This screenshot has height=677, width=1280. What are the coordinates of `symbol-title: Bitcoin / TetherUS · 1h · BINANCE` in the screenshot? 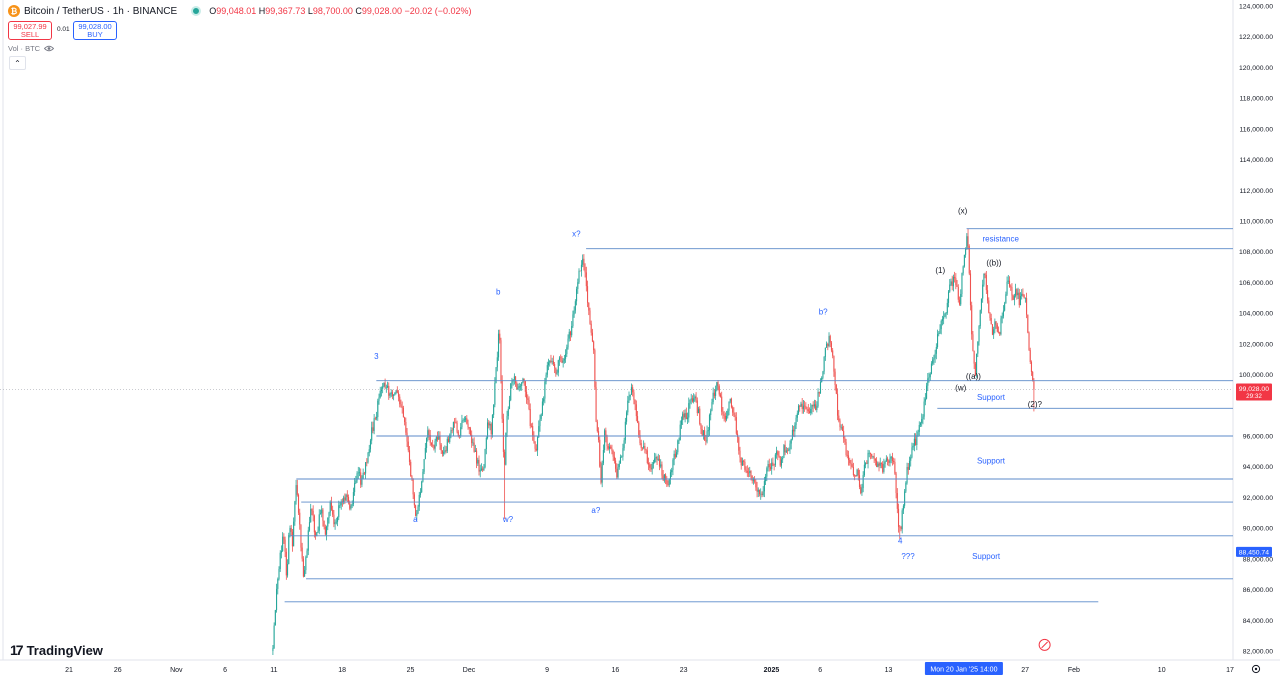 It's located at (101, 11).